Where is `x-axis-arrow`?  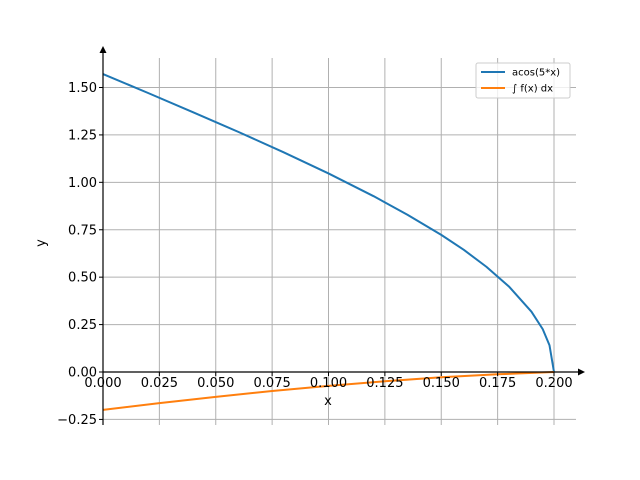 x-axis-arrow is located at coordinates (581, 372).